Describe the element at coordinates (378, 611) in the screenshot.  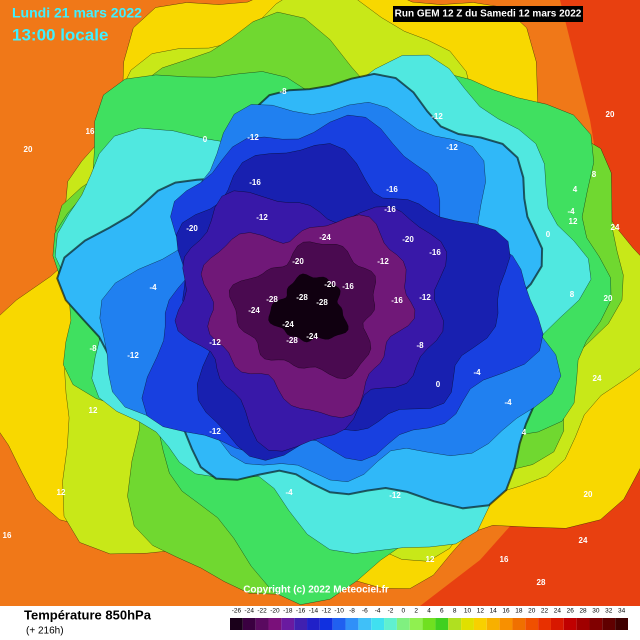
I see `colorbar-label: -4` at that location.